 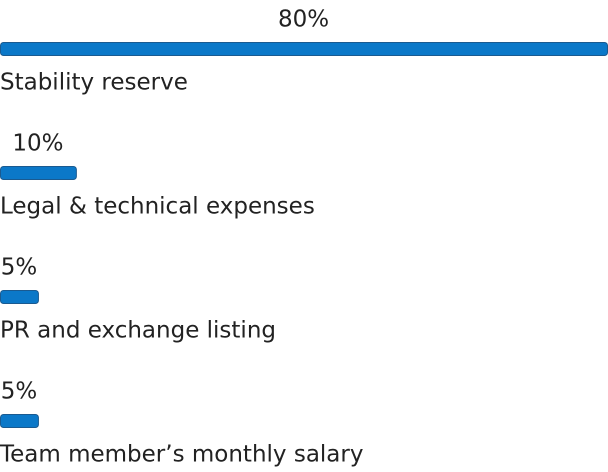 What do you see at coordinates (303, 20) in the screenshot?
I see `value-label: 80%` at bounding box center [303, 20].